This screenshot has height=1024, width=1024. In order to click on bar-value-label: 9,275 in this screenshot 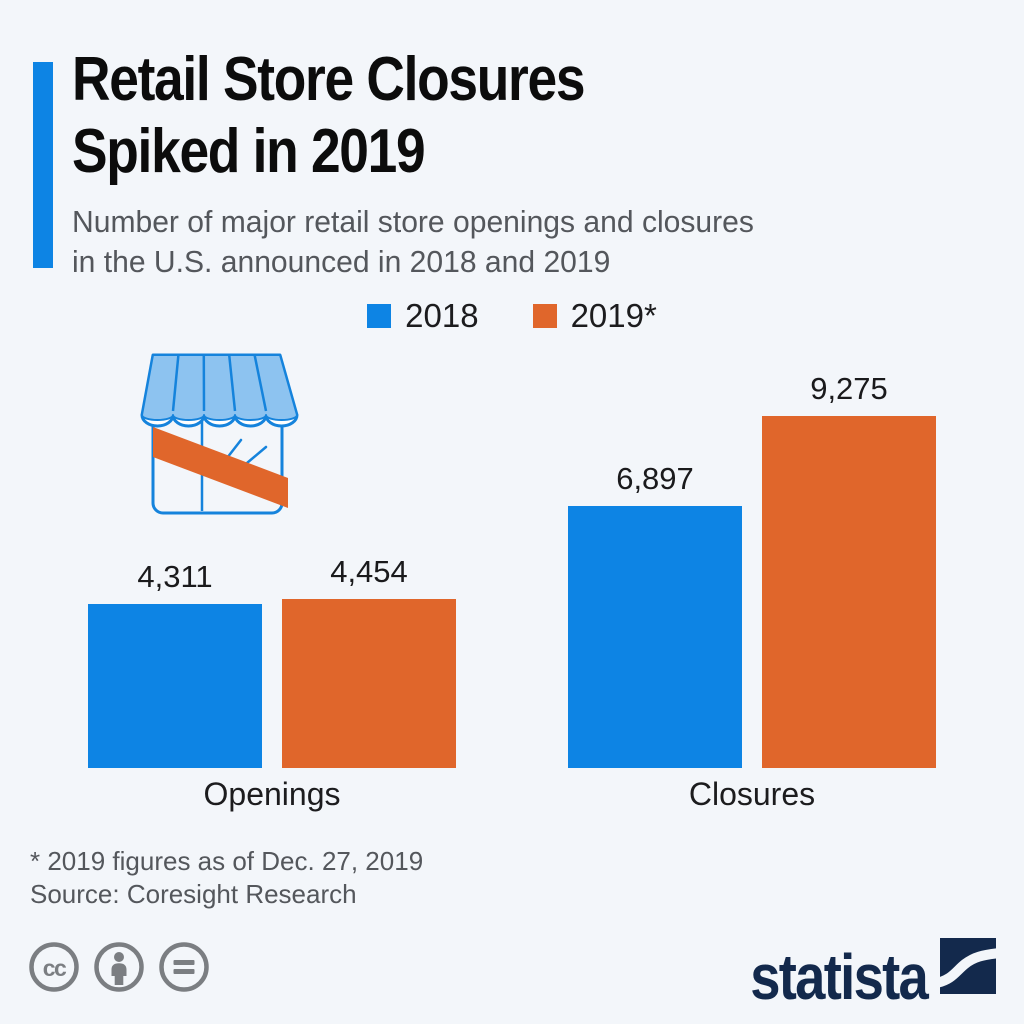, I will do `click(849, 388)`.